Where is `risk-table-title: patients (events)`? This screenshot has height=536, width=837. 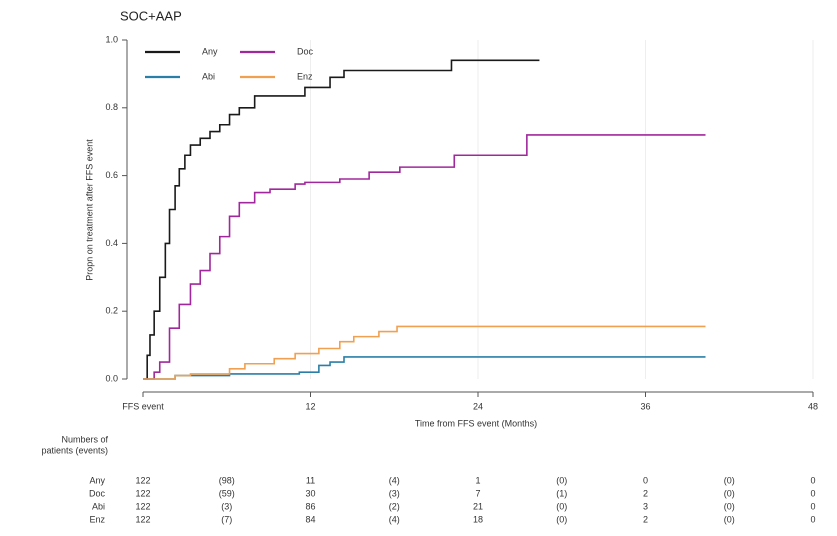 risk-table-title: patients (events) is located at coordinates (74, 450).